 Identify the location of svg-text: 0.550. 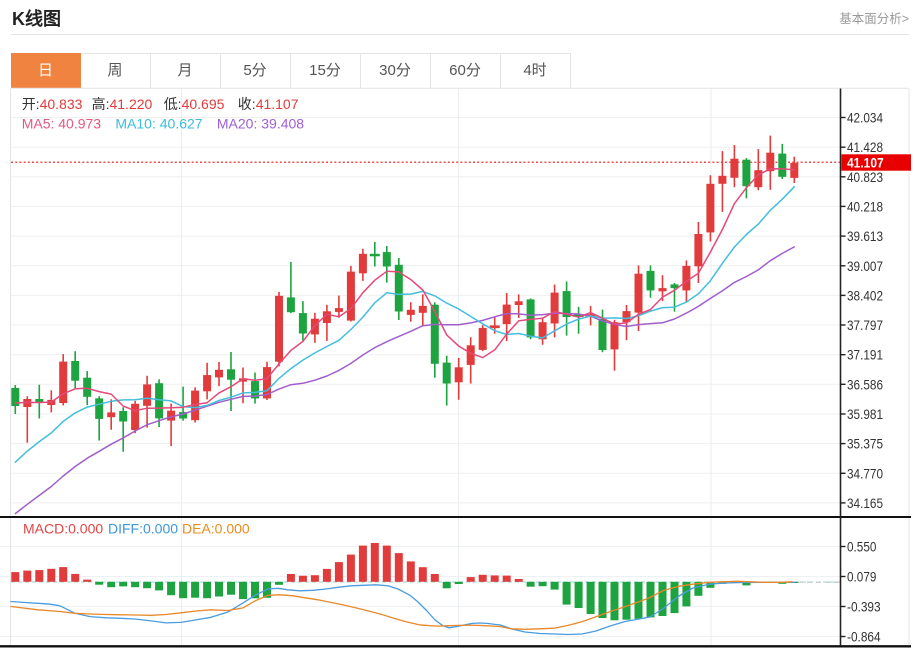
(862, 547).